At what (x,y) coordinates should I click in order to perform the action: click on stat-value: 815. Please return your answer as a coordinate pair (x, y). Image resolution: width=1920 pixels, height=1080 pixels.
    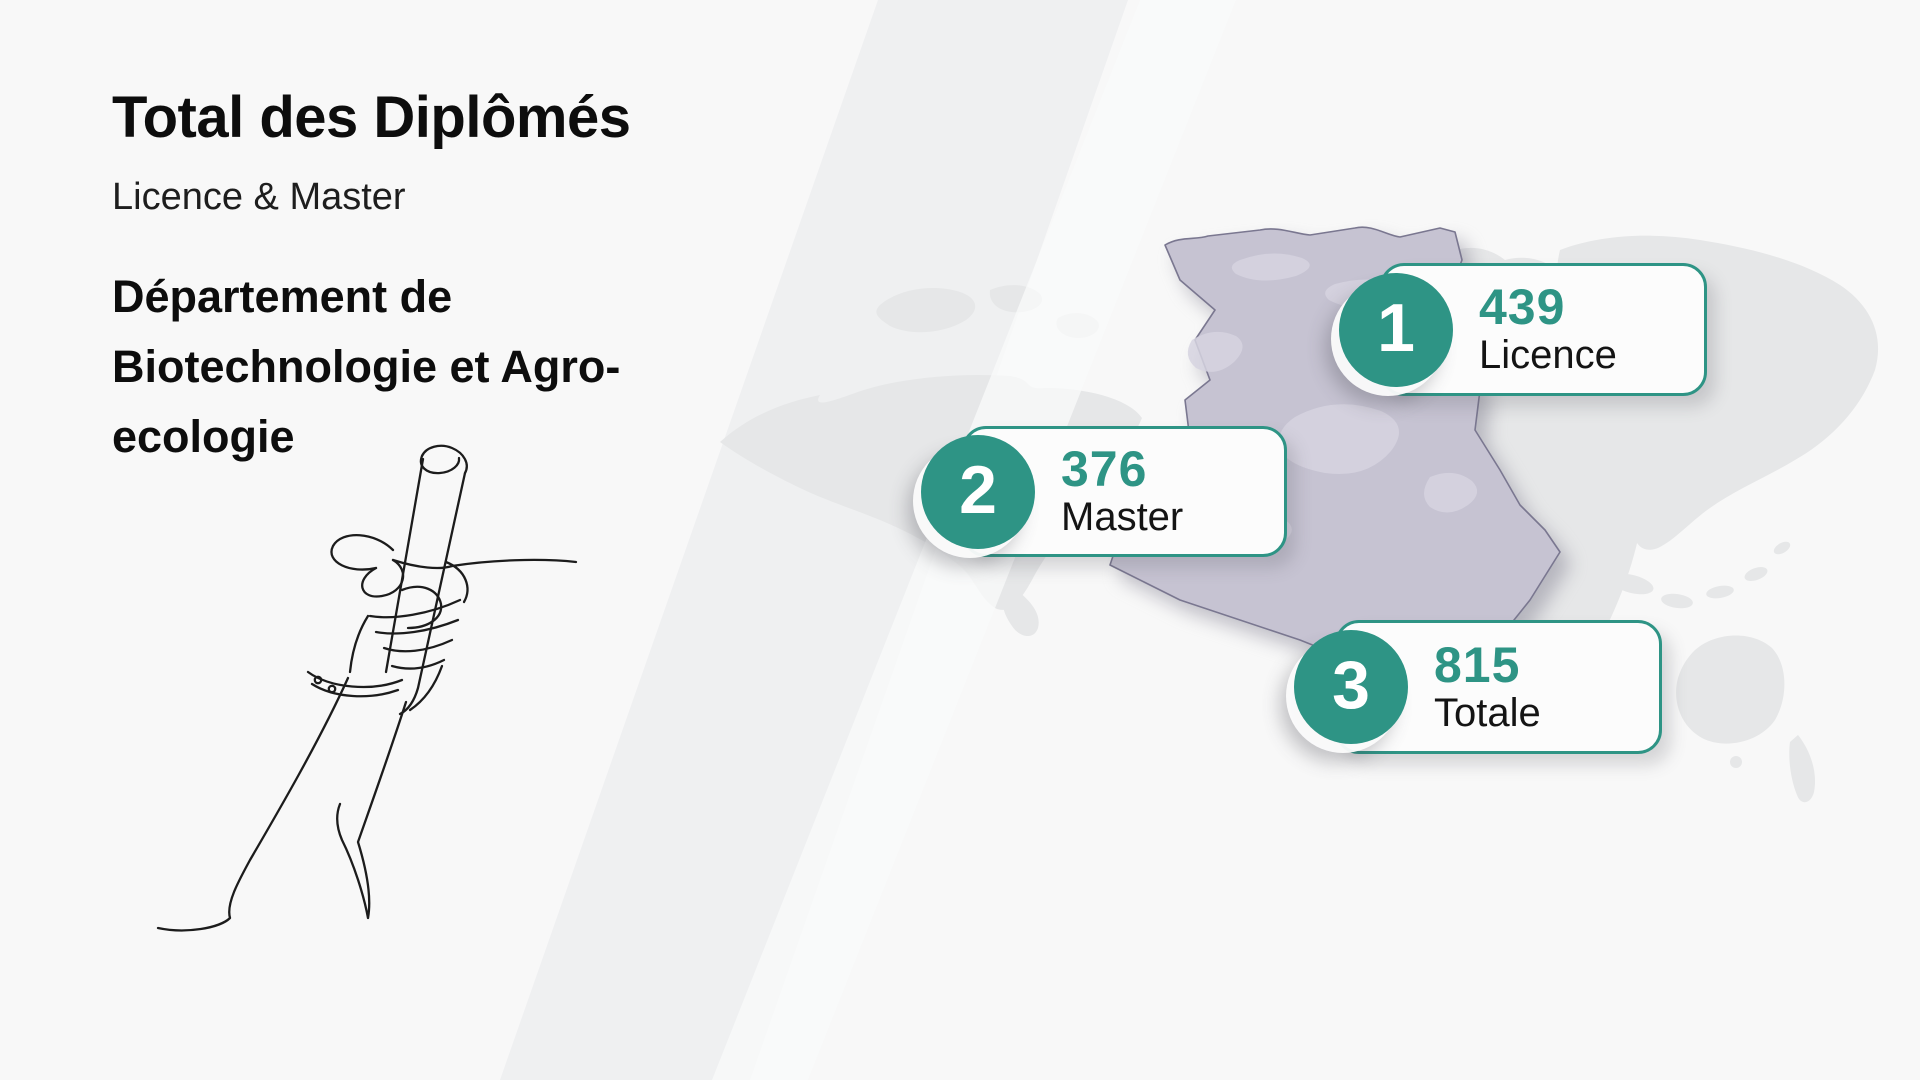
    Looking at the image, I should click on (1477, 664).